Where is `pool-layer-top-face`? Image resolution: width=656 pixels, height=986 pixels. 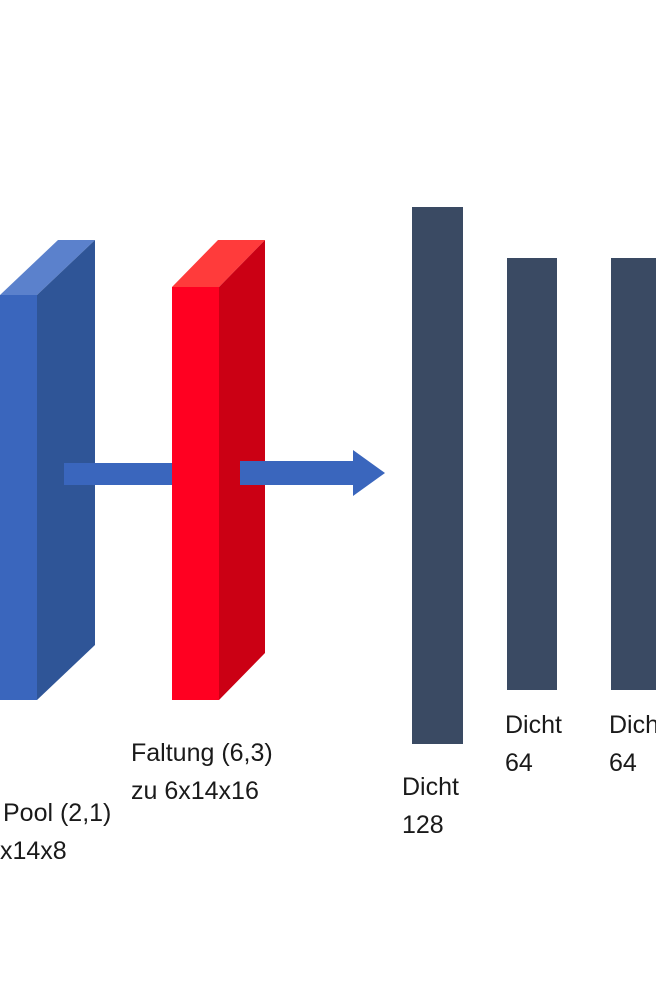
pool-layer-top-face is located at coordinates (47, 267).